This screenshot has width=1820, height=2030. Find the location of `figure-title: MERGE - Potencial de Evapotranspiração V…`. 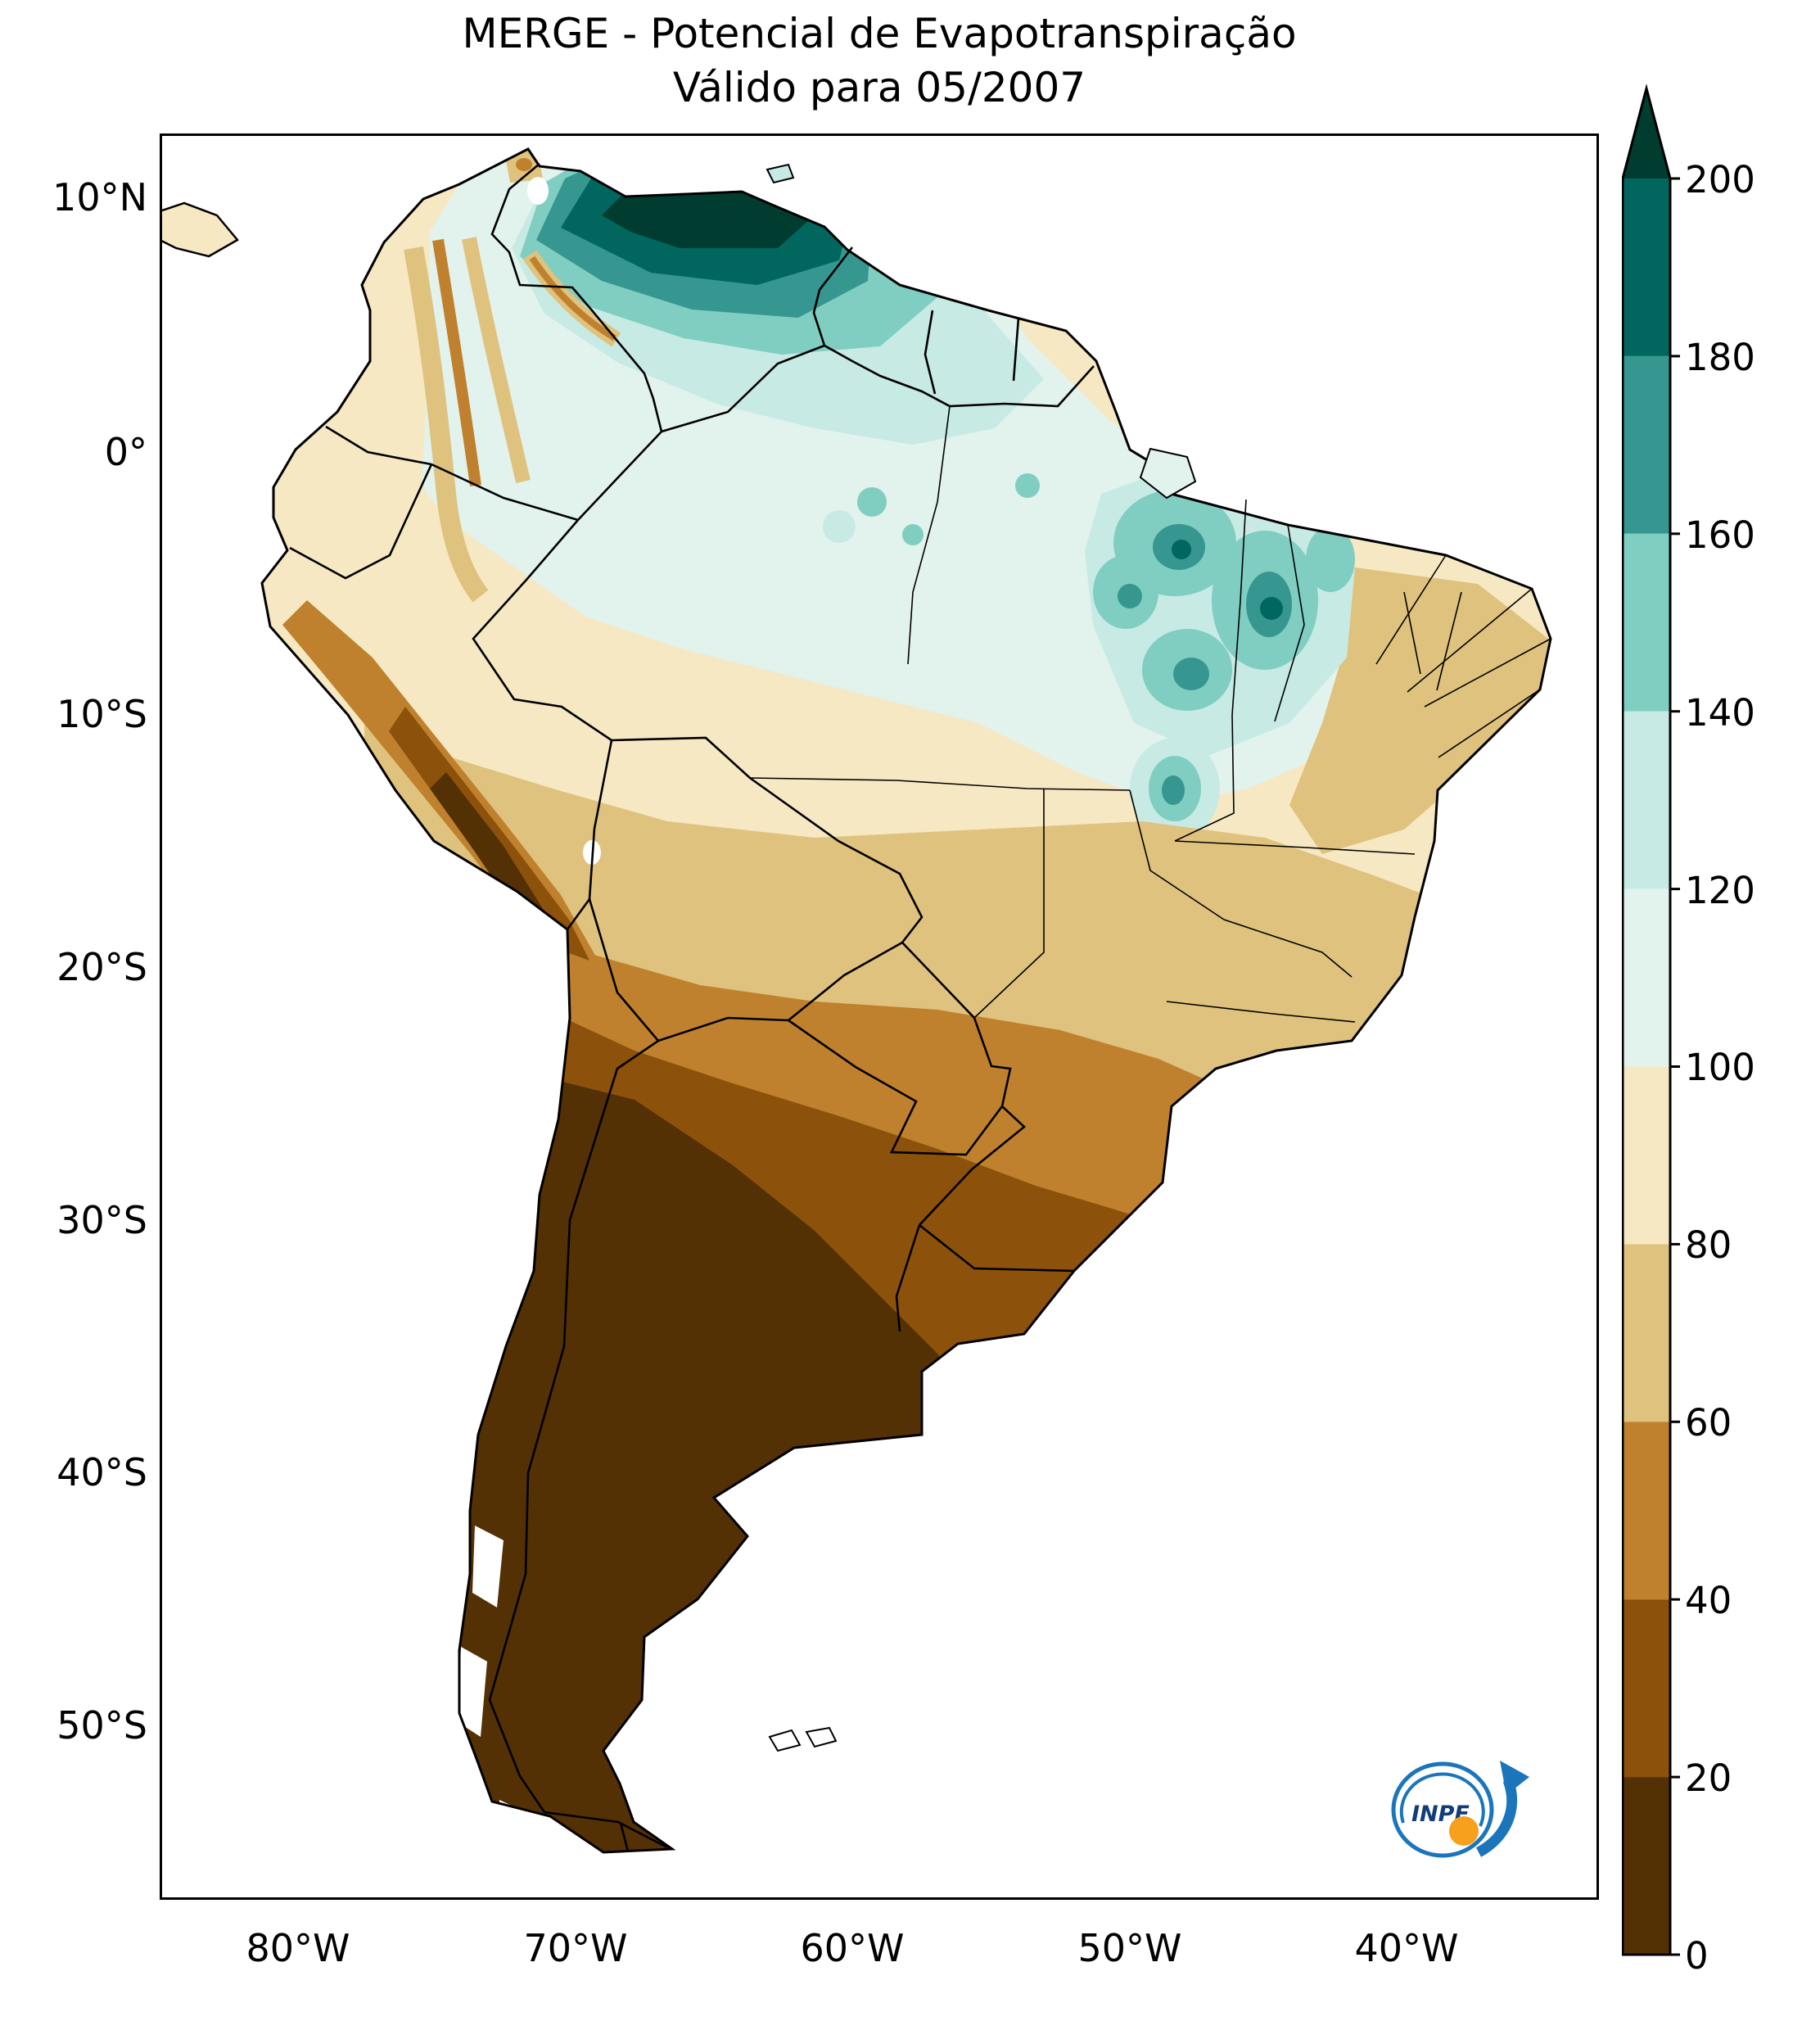

figure-title: MERGE - Potencial de Evapotranspiração V… is located at coordinates (879, 61).